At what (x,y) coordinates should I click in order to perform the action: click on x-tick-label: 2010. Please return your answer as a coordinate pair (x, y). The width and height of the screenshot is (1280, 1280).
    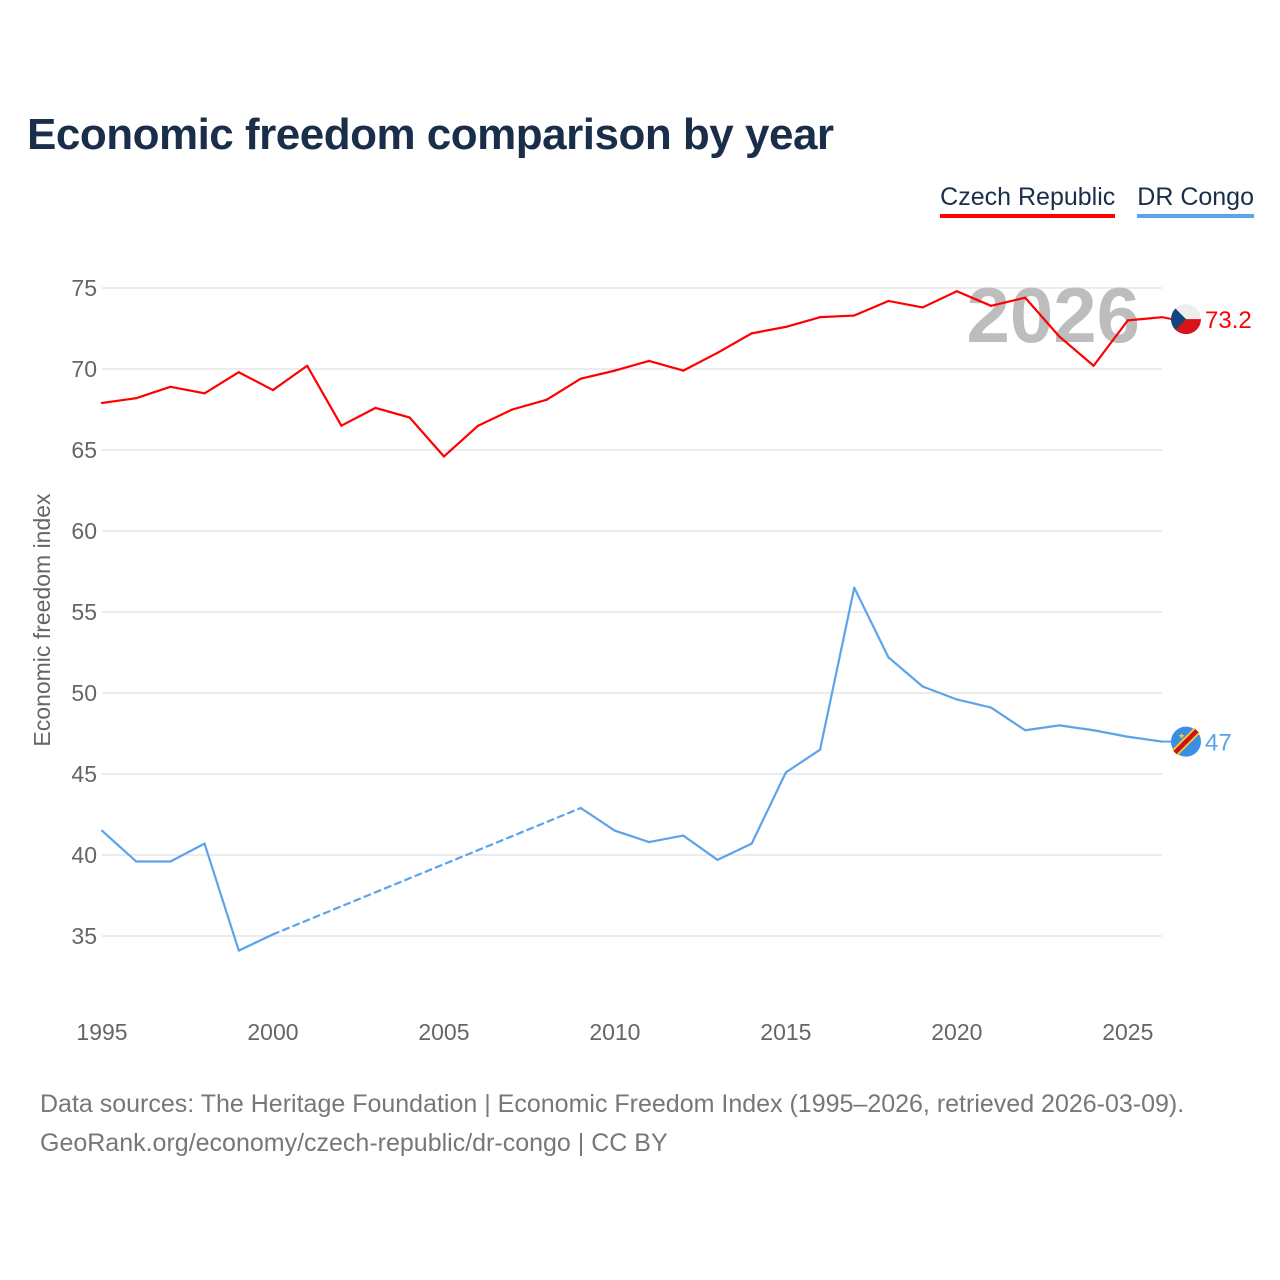
    Looking at the image, I should click on (614, 1032).